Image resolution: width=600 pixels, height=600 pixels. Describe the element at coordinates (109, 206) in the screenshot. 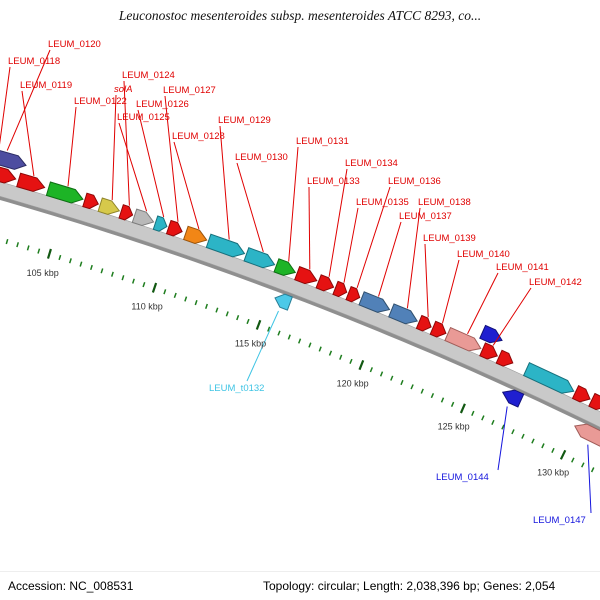

I see `gene-arrow-solA` at that location.